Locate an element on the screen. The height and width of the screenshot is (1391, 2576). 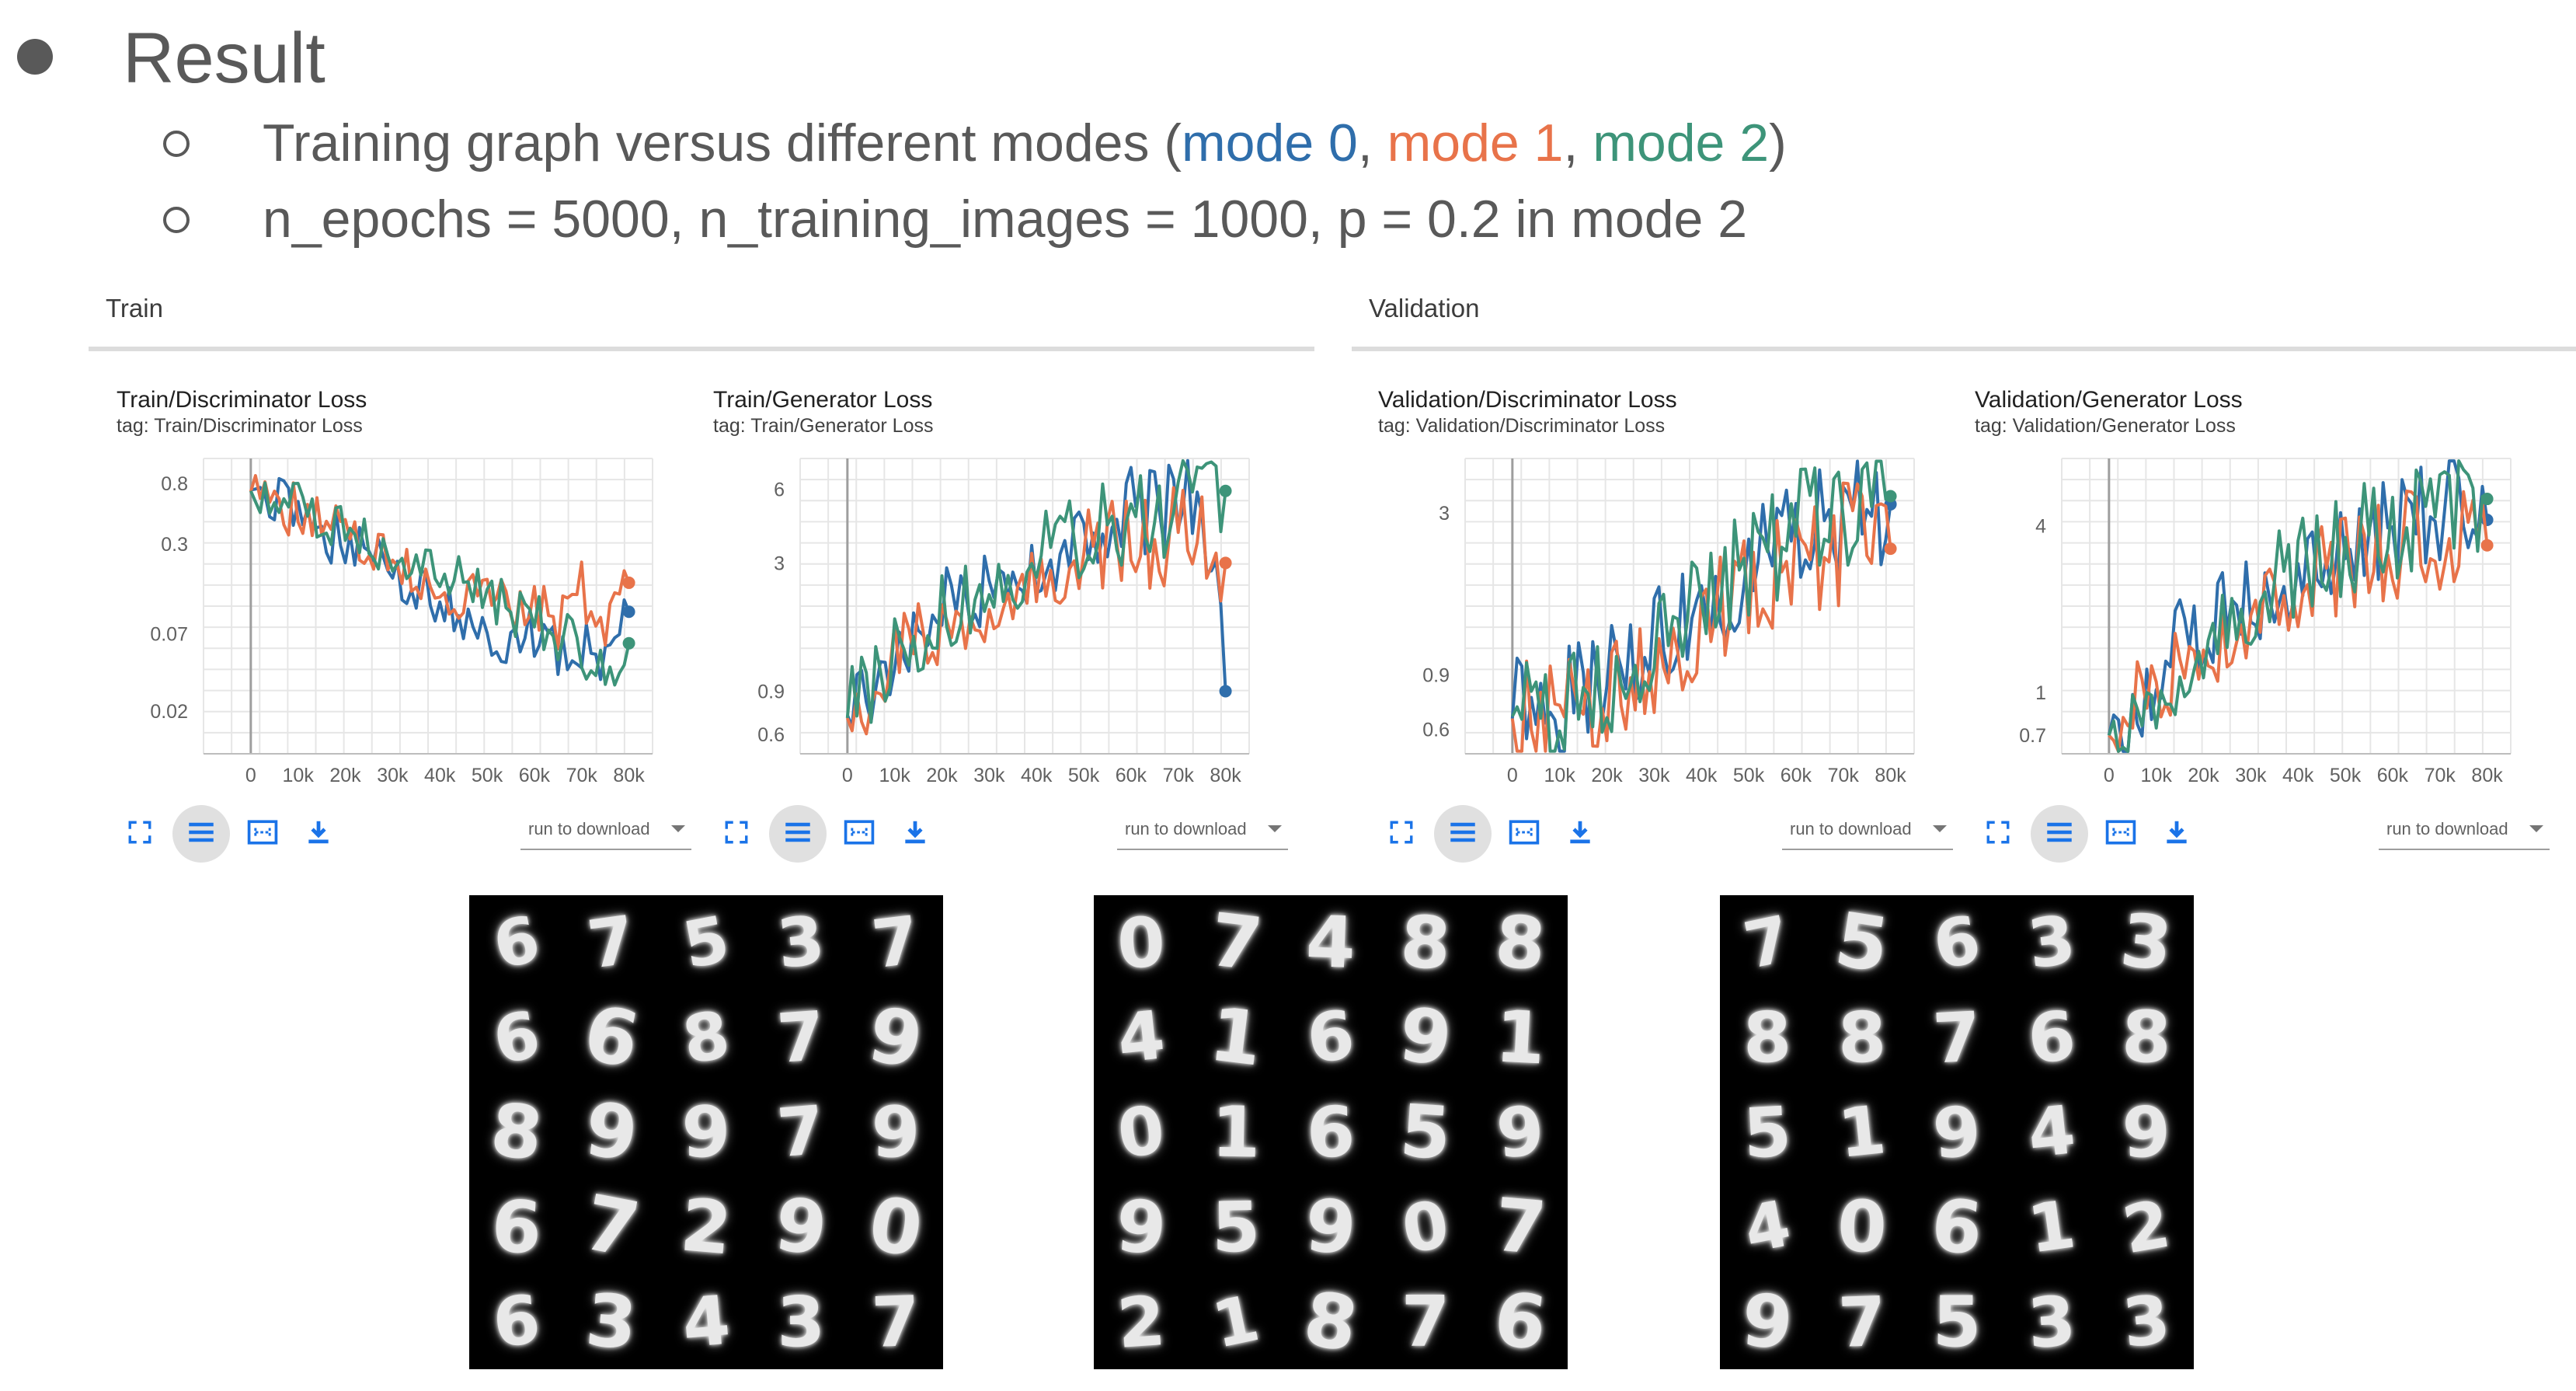
chart-card: Validation/Generator Loss tag is located at coordinates (2262, 628).